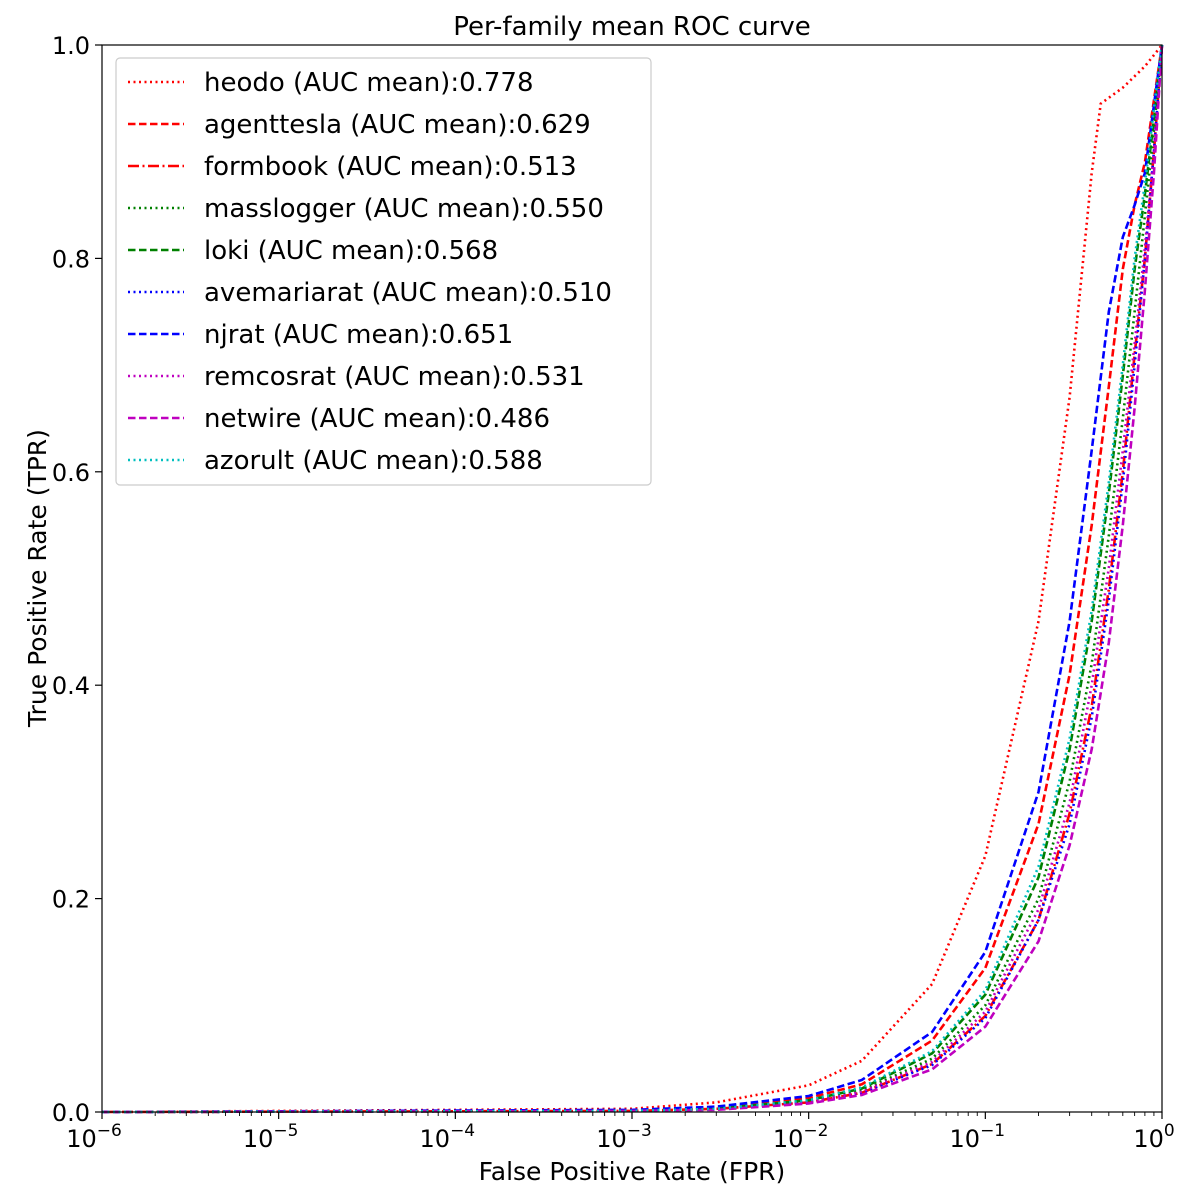 This screenshot has height=1200, width=1200. I want to click on y-axis-label: True Positive Rate (TPR), so click(37, 578).